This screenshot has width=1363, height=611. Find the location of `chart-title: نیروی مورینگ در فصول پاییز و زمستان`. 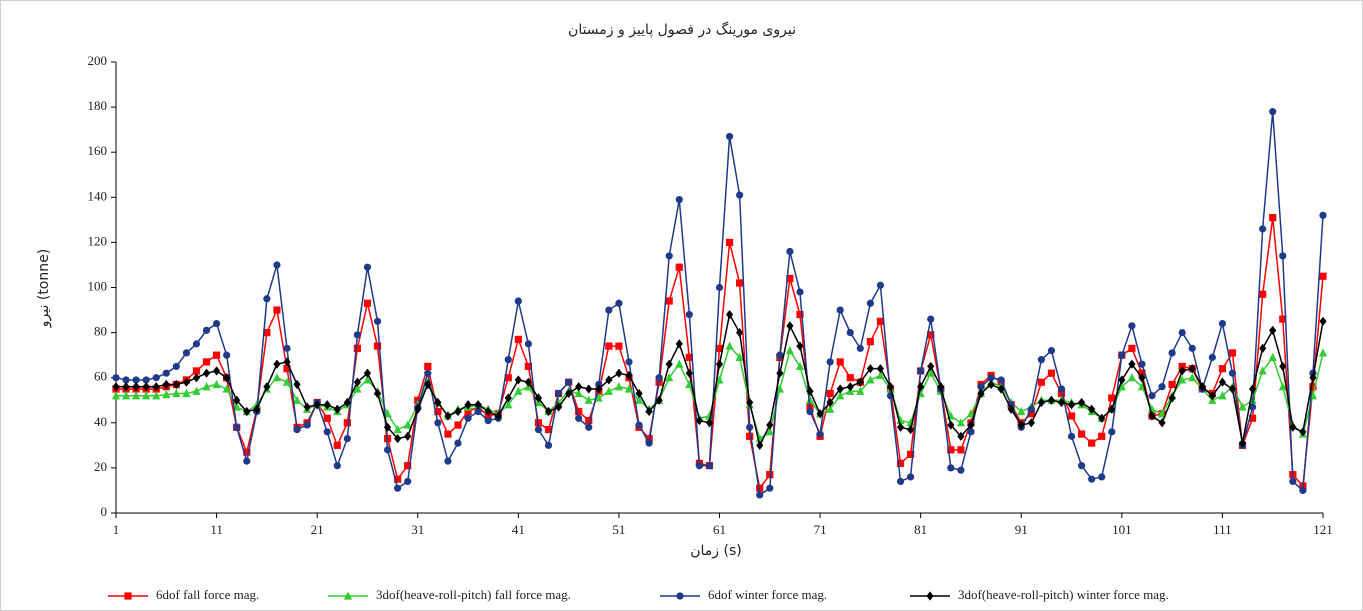

chart-title: نیروی مورینگ در فصول پاییز و زمستان is located at coordinates (682, 29).